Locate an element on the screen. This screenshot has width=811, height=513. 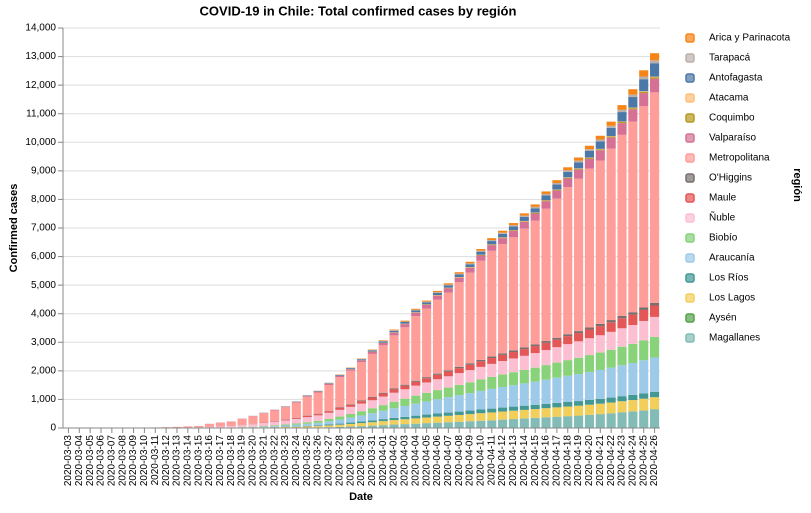
x-tick-label: 2020-03-28 is located at coordinates (339, 461).